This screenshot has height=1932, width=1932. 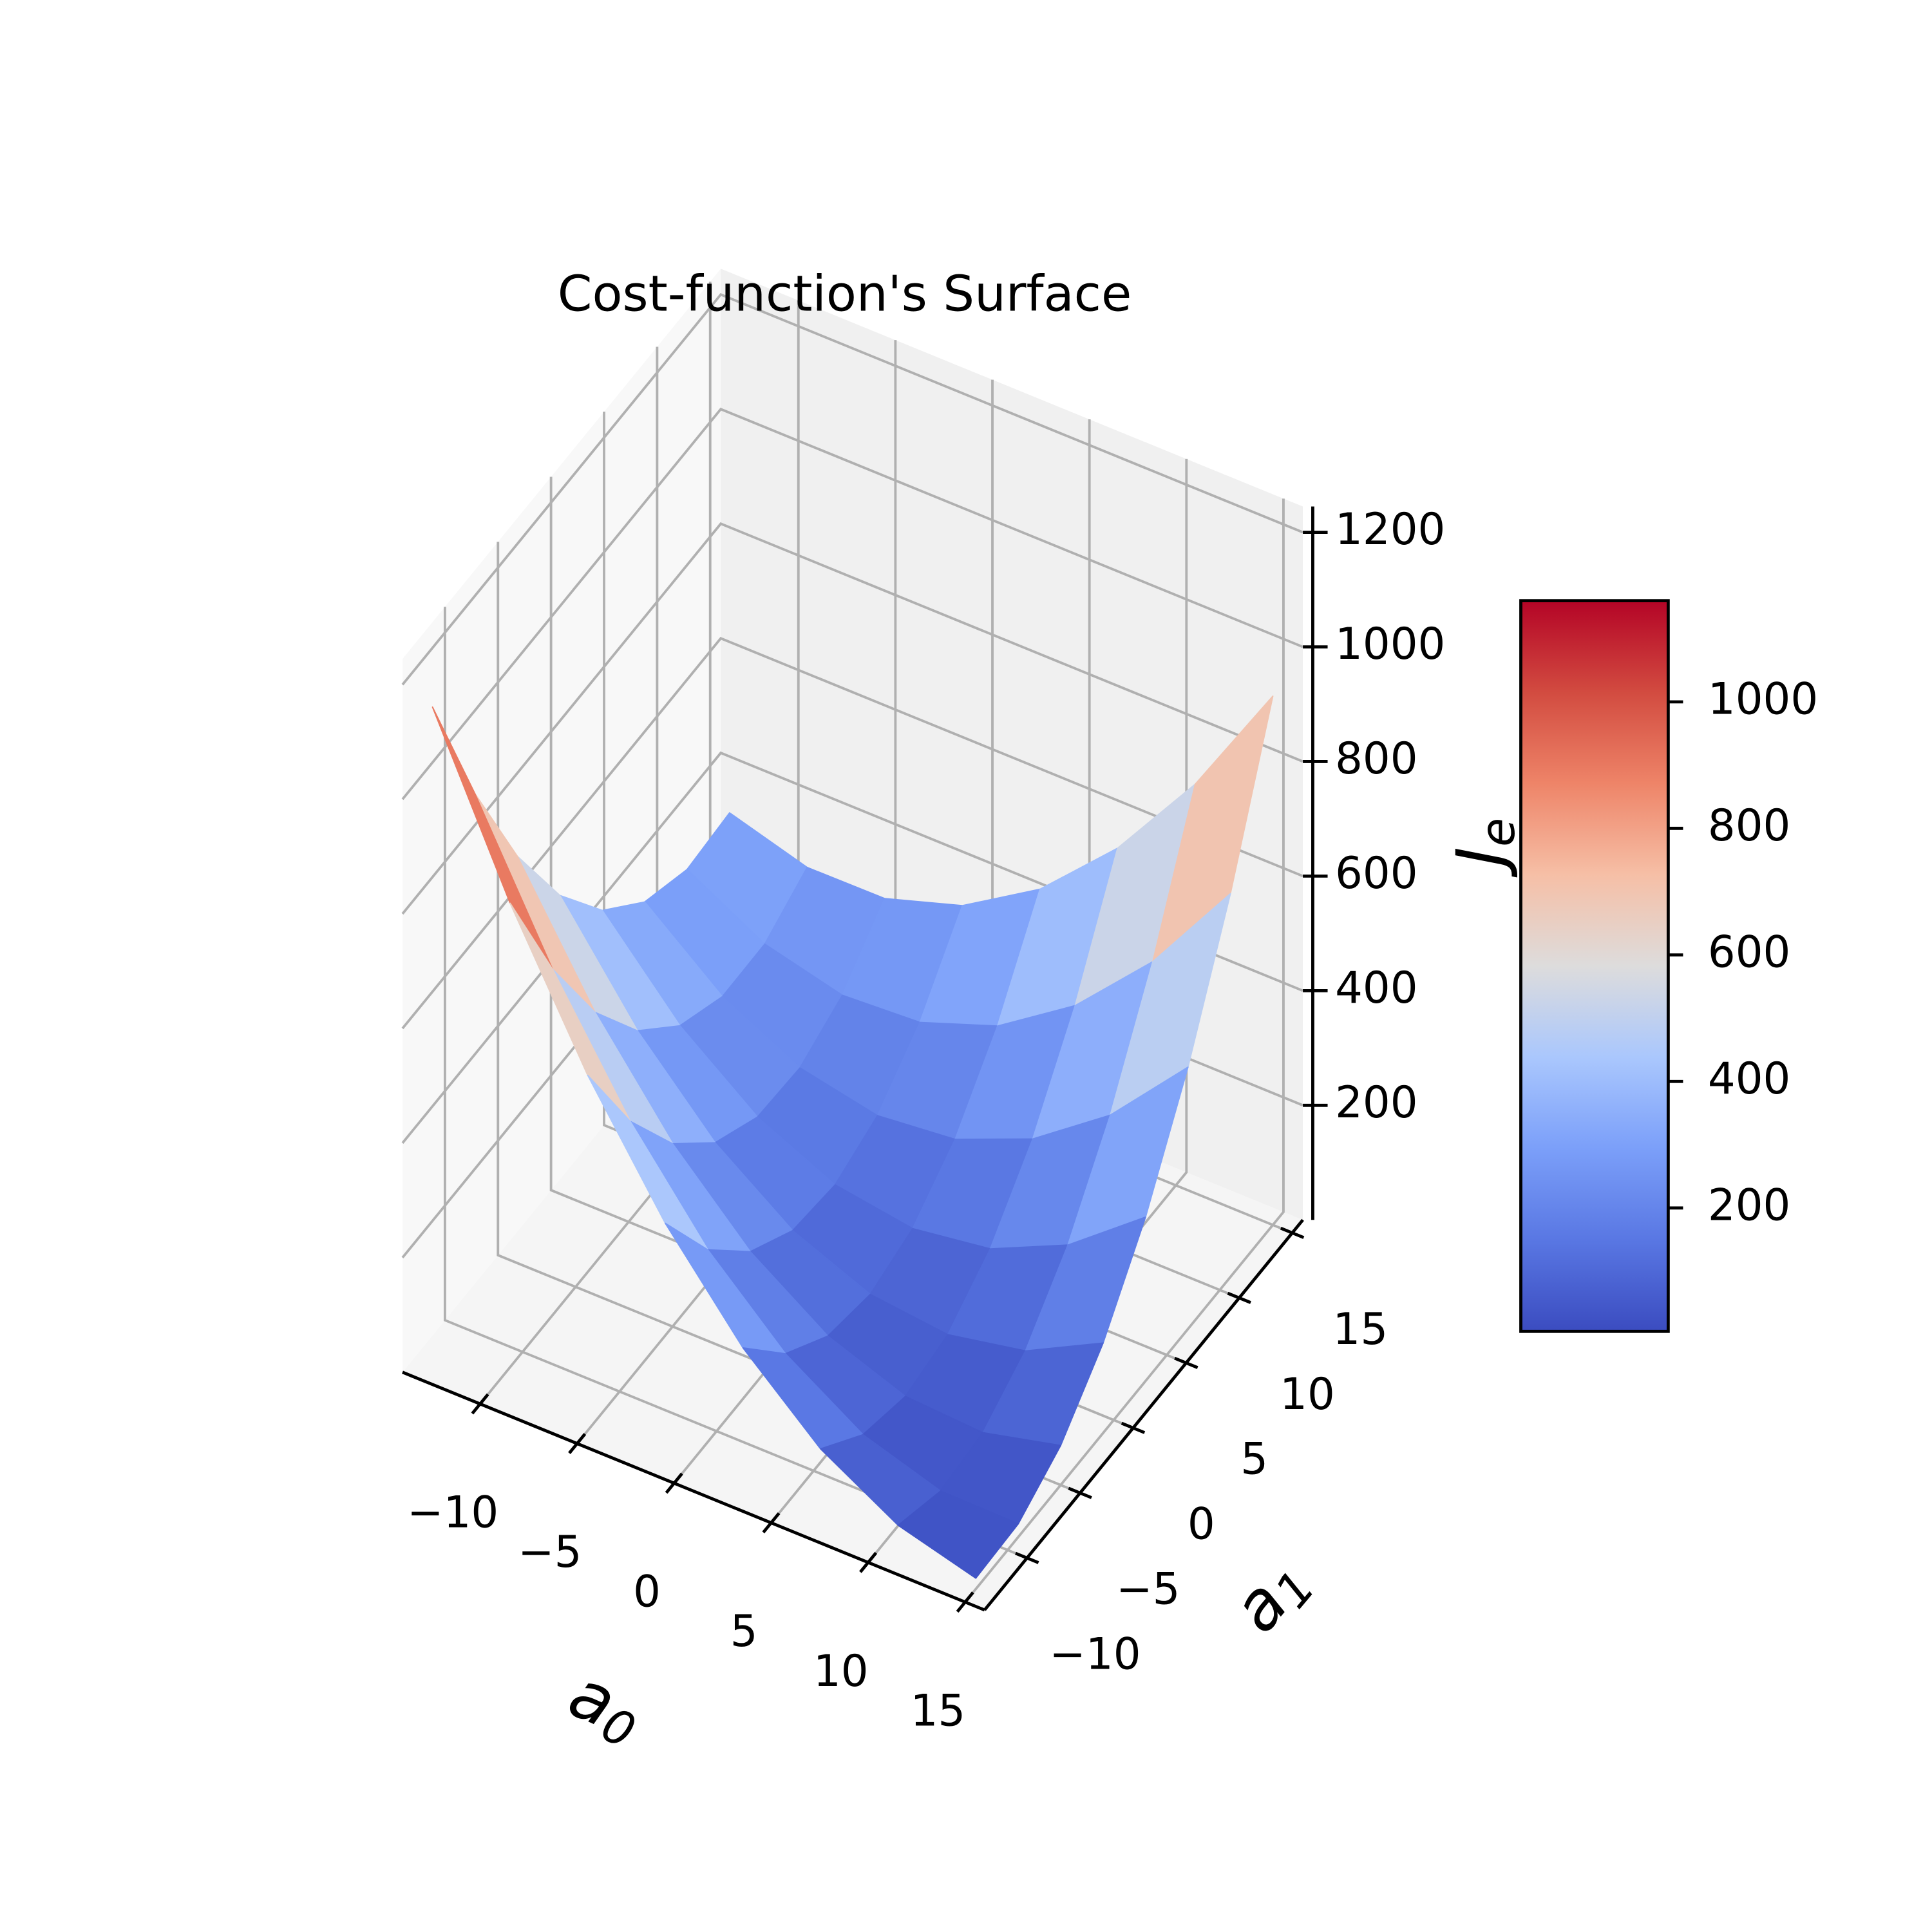 I want to click on z-tick-label: 200, so click(x=1376, y=1102).